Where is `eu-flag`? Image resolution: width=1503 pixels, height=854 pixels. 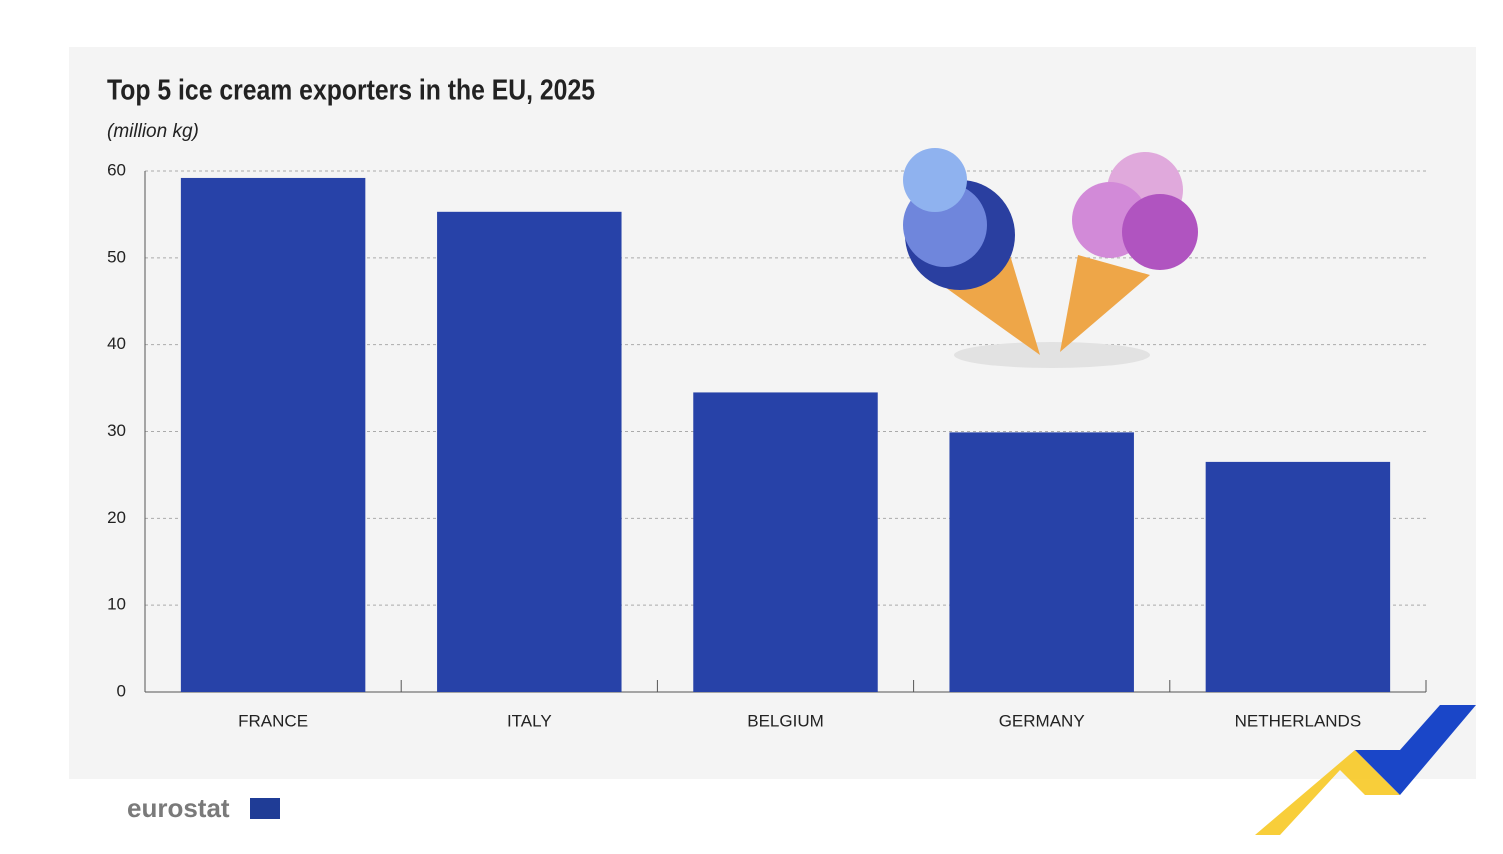 eu-flag is located at coordinates (265, 808).